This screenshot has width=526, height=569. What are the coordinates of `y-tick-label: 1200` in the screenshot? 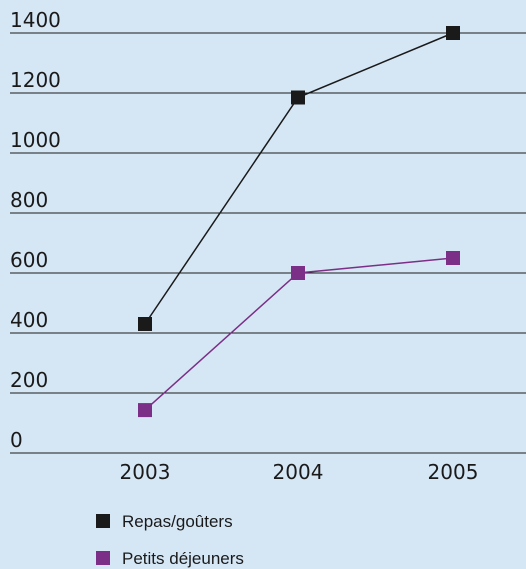 It's located at (35, 80).